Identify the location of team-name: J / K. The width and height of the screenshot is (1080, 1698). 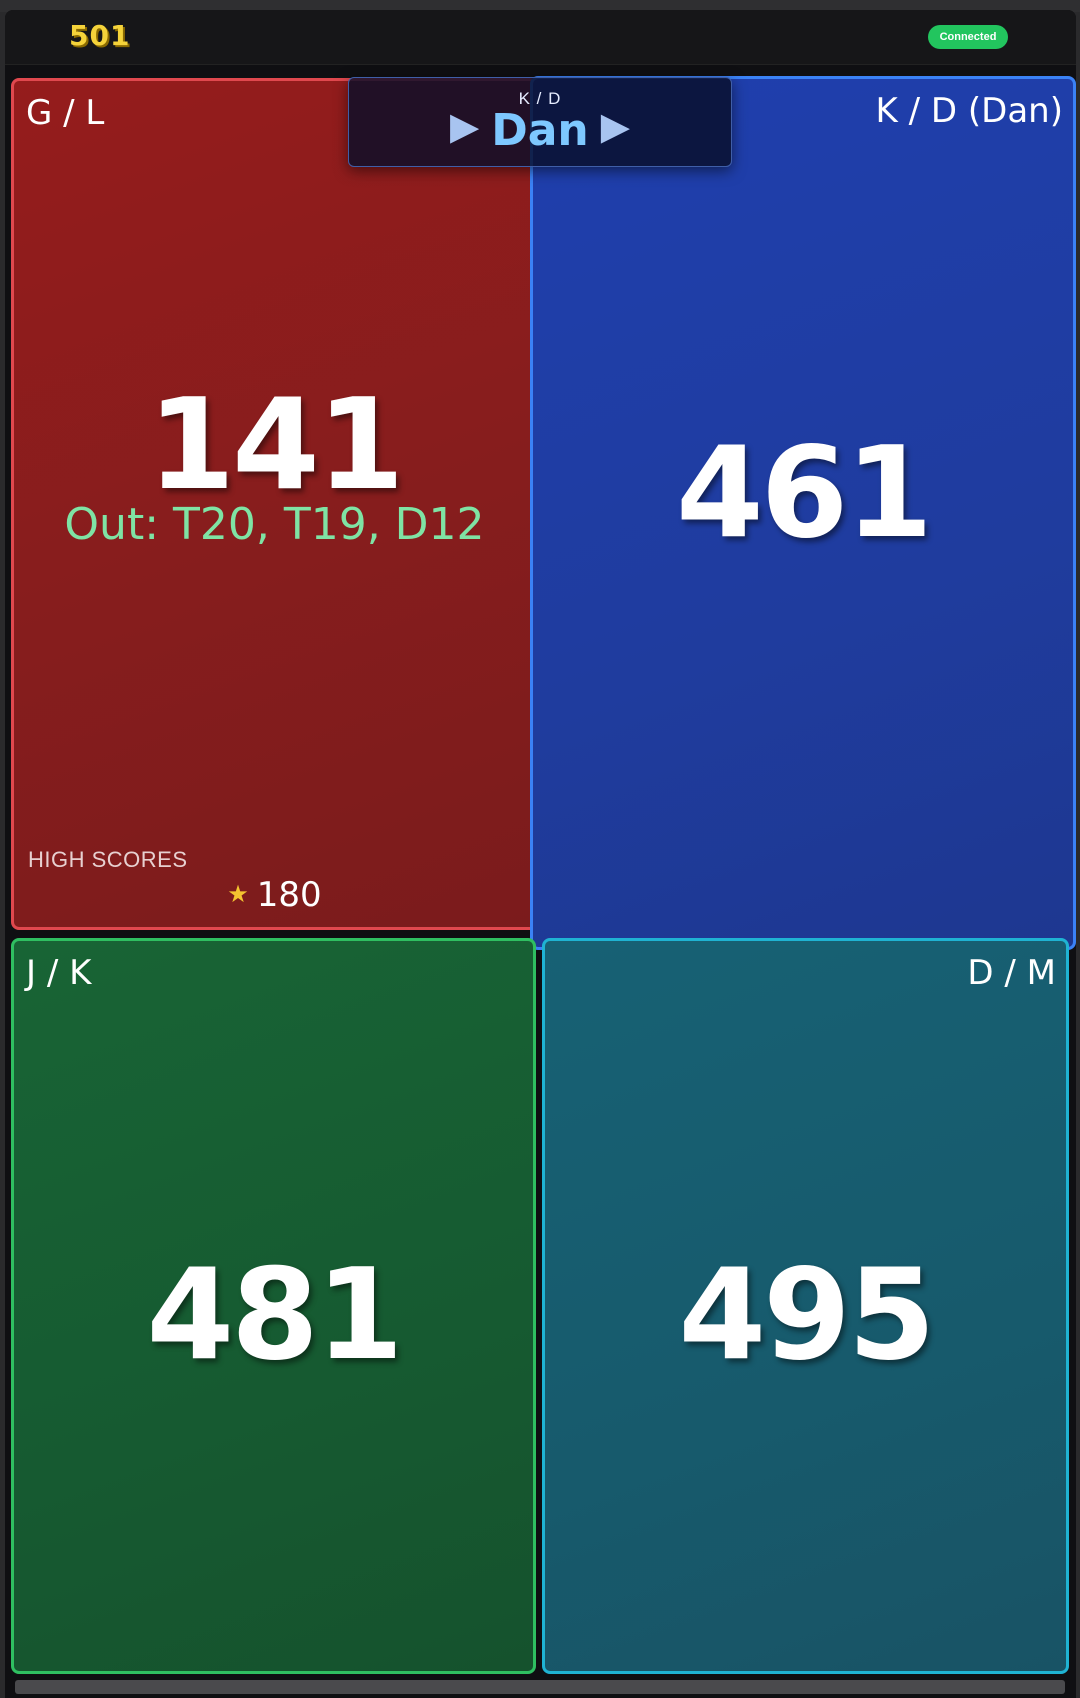
(59, 973).